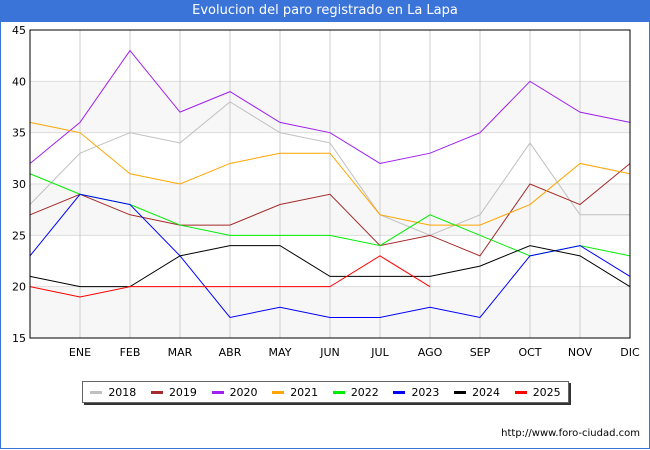  I want to click on legend-item-2025: 2025, so click(537, 392).